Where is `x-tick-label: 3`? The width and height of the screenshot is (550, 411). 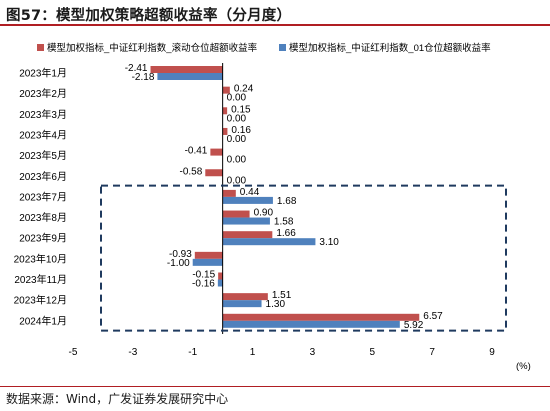 x-tick-label: 3 is located at coordinates (313, 352).